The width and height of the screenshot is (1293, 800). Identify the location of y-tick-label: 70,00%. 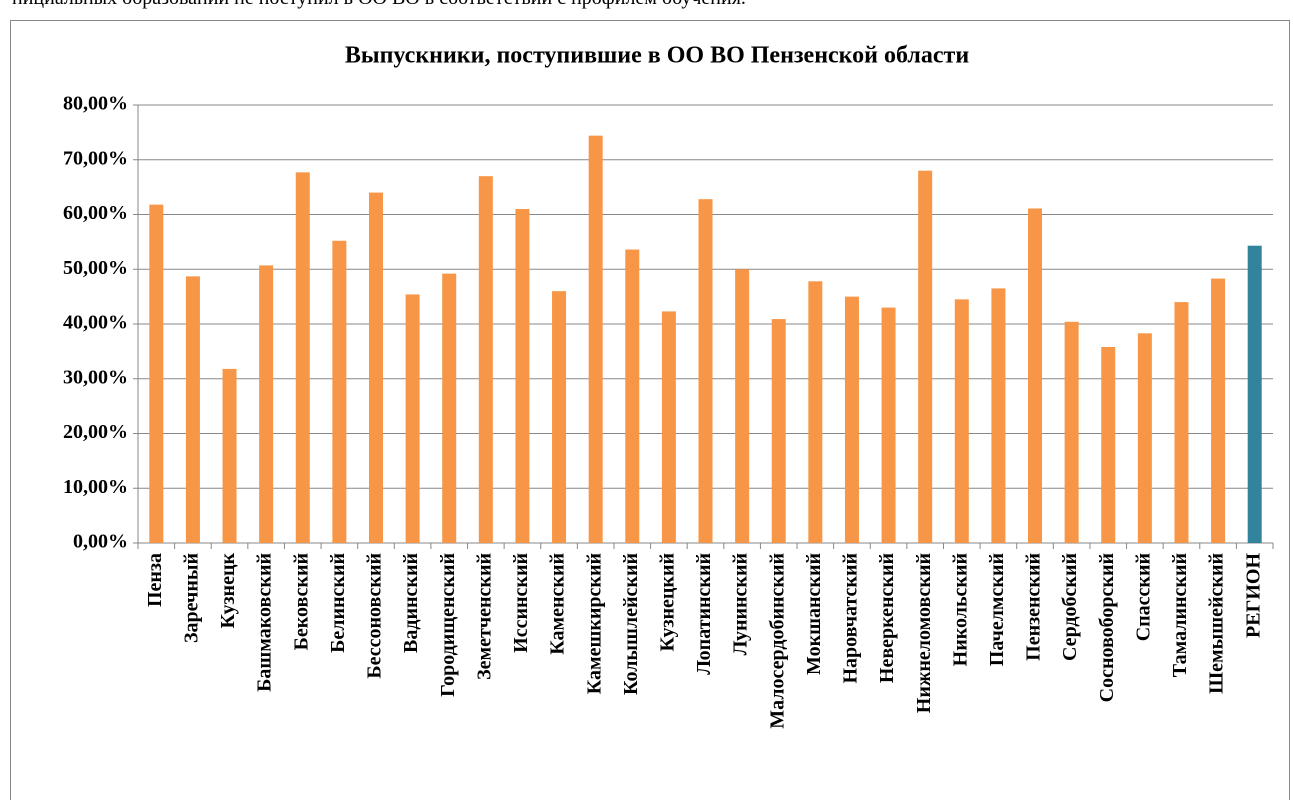
(95, 158).